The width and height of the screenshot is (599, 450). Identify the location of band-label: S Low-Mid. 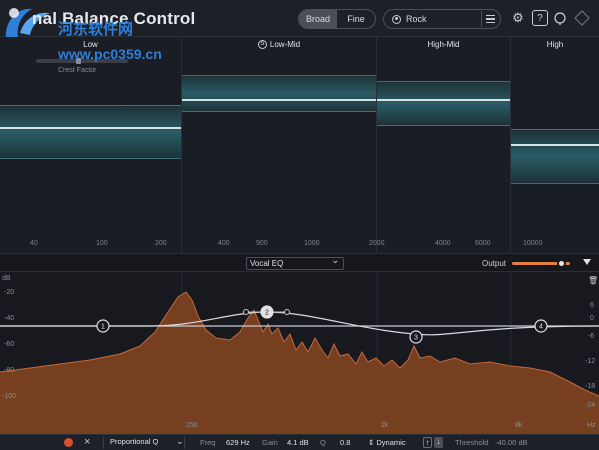
(279, 45).